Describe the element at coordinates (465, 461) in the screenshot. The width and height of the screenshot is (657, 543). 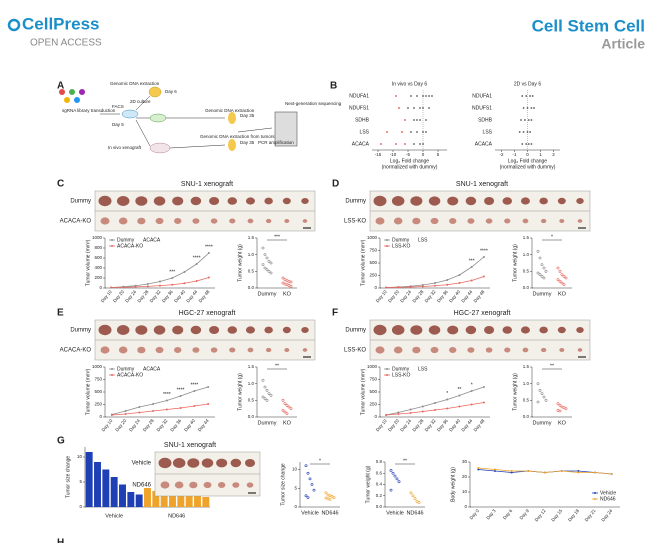
I see `y-tick-label: 30` at that location.